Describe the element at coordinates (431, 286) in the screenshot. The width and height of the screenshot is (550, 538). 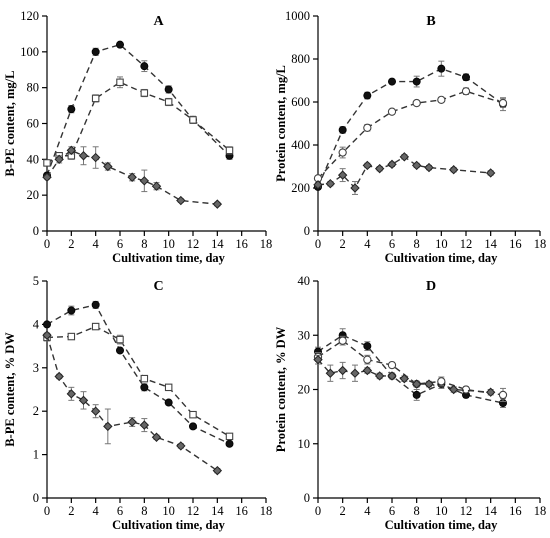
I see `panel-letter: D` at that location.